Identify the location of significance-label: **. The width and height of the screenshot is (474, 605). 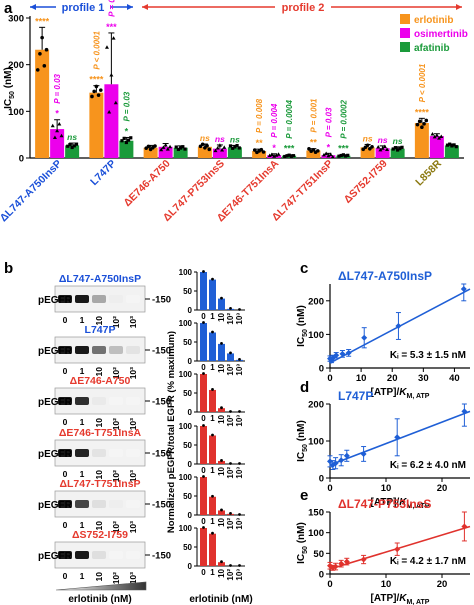
(314, 143).